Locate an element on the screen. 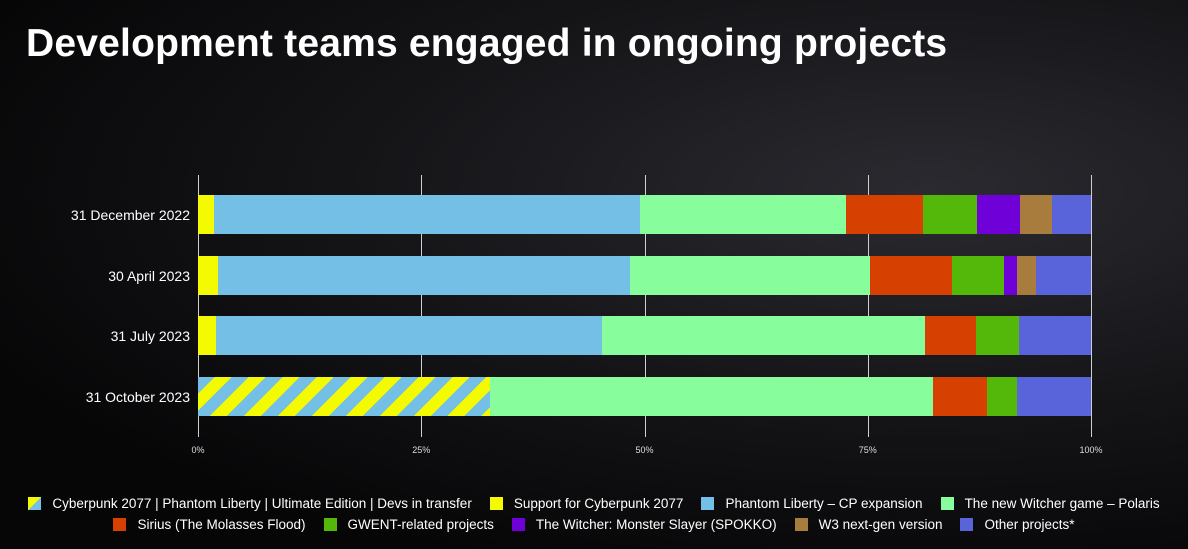 The width and height of the screenshot is (1188, 549). legend-item: Other projects* is located at coordinates (1017, 524).